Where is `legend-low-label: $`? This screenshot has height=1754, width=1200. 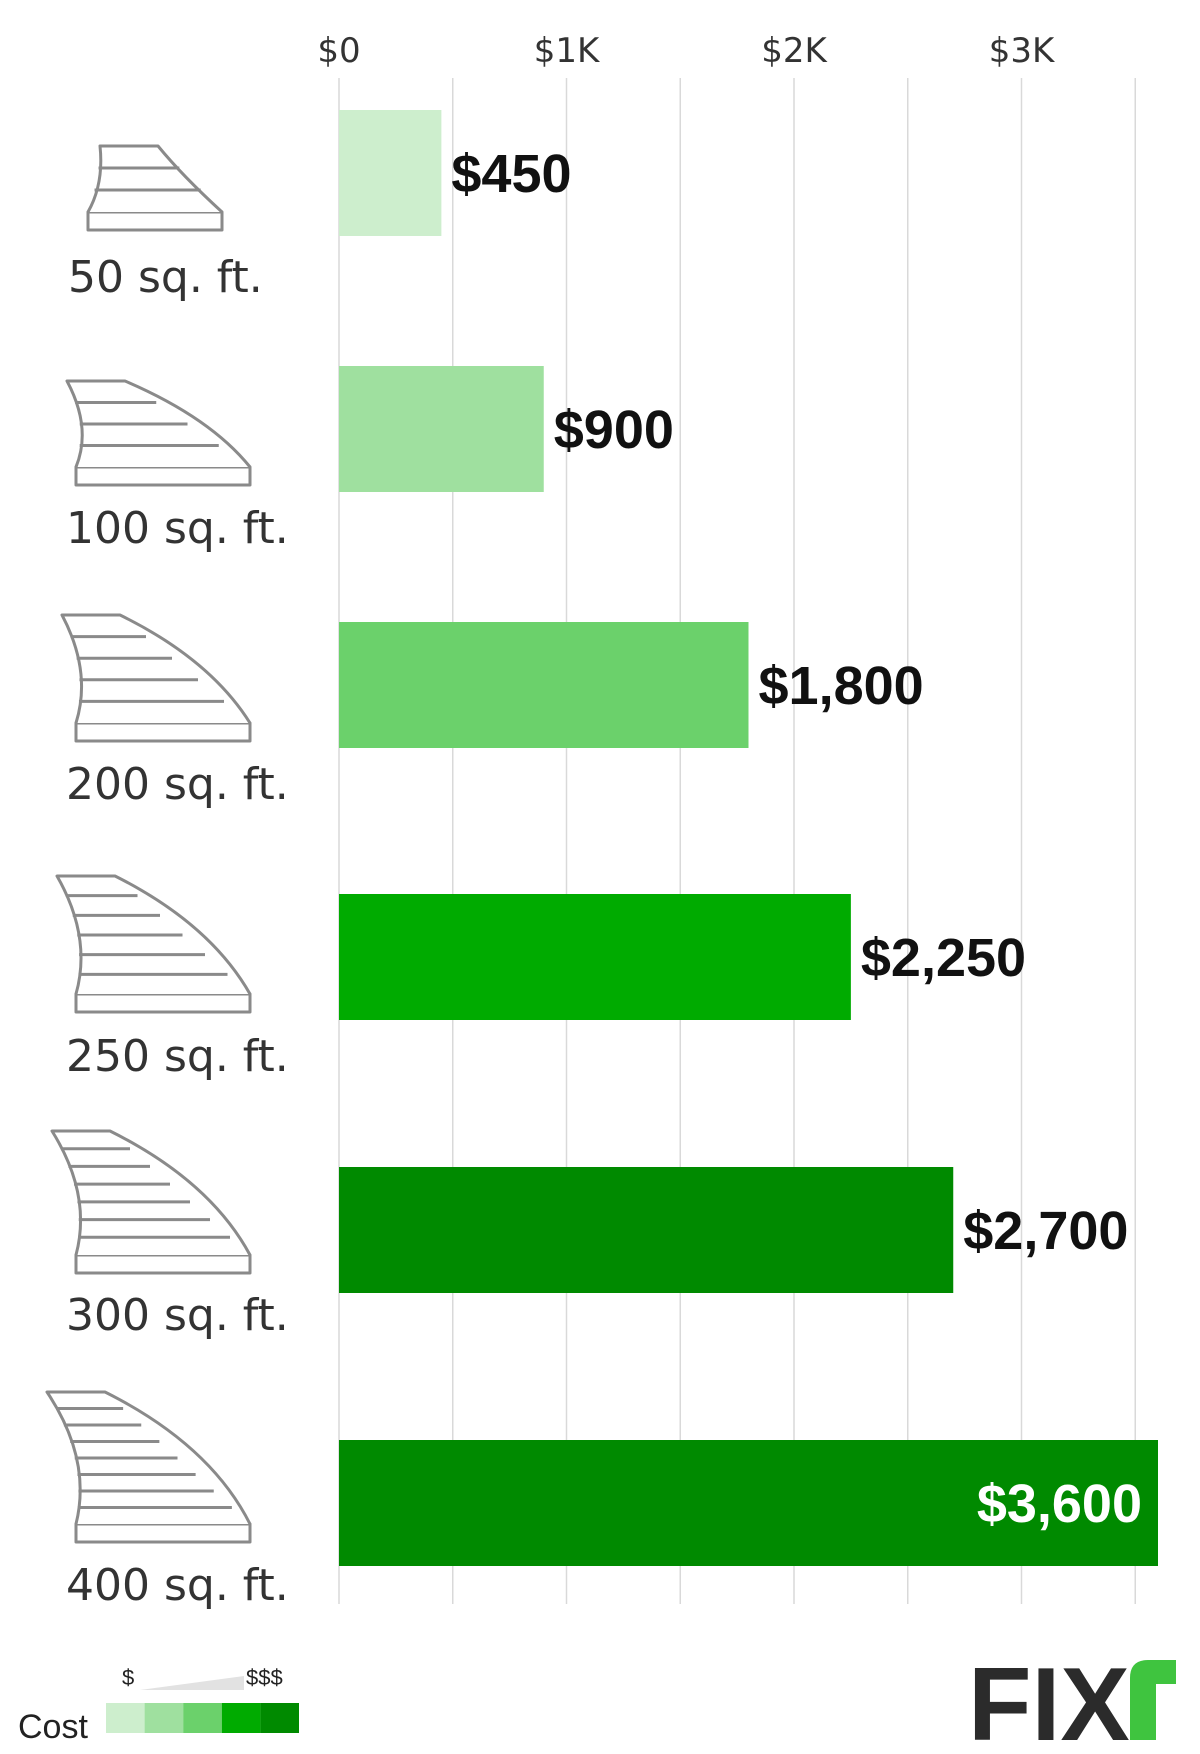 legend-low-label: $ is located at coordinates (128, 1677).